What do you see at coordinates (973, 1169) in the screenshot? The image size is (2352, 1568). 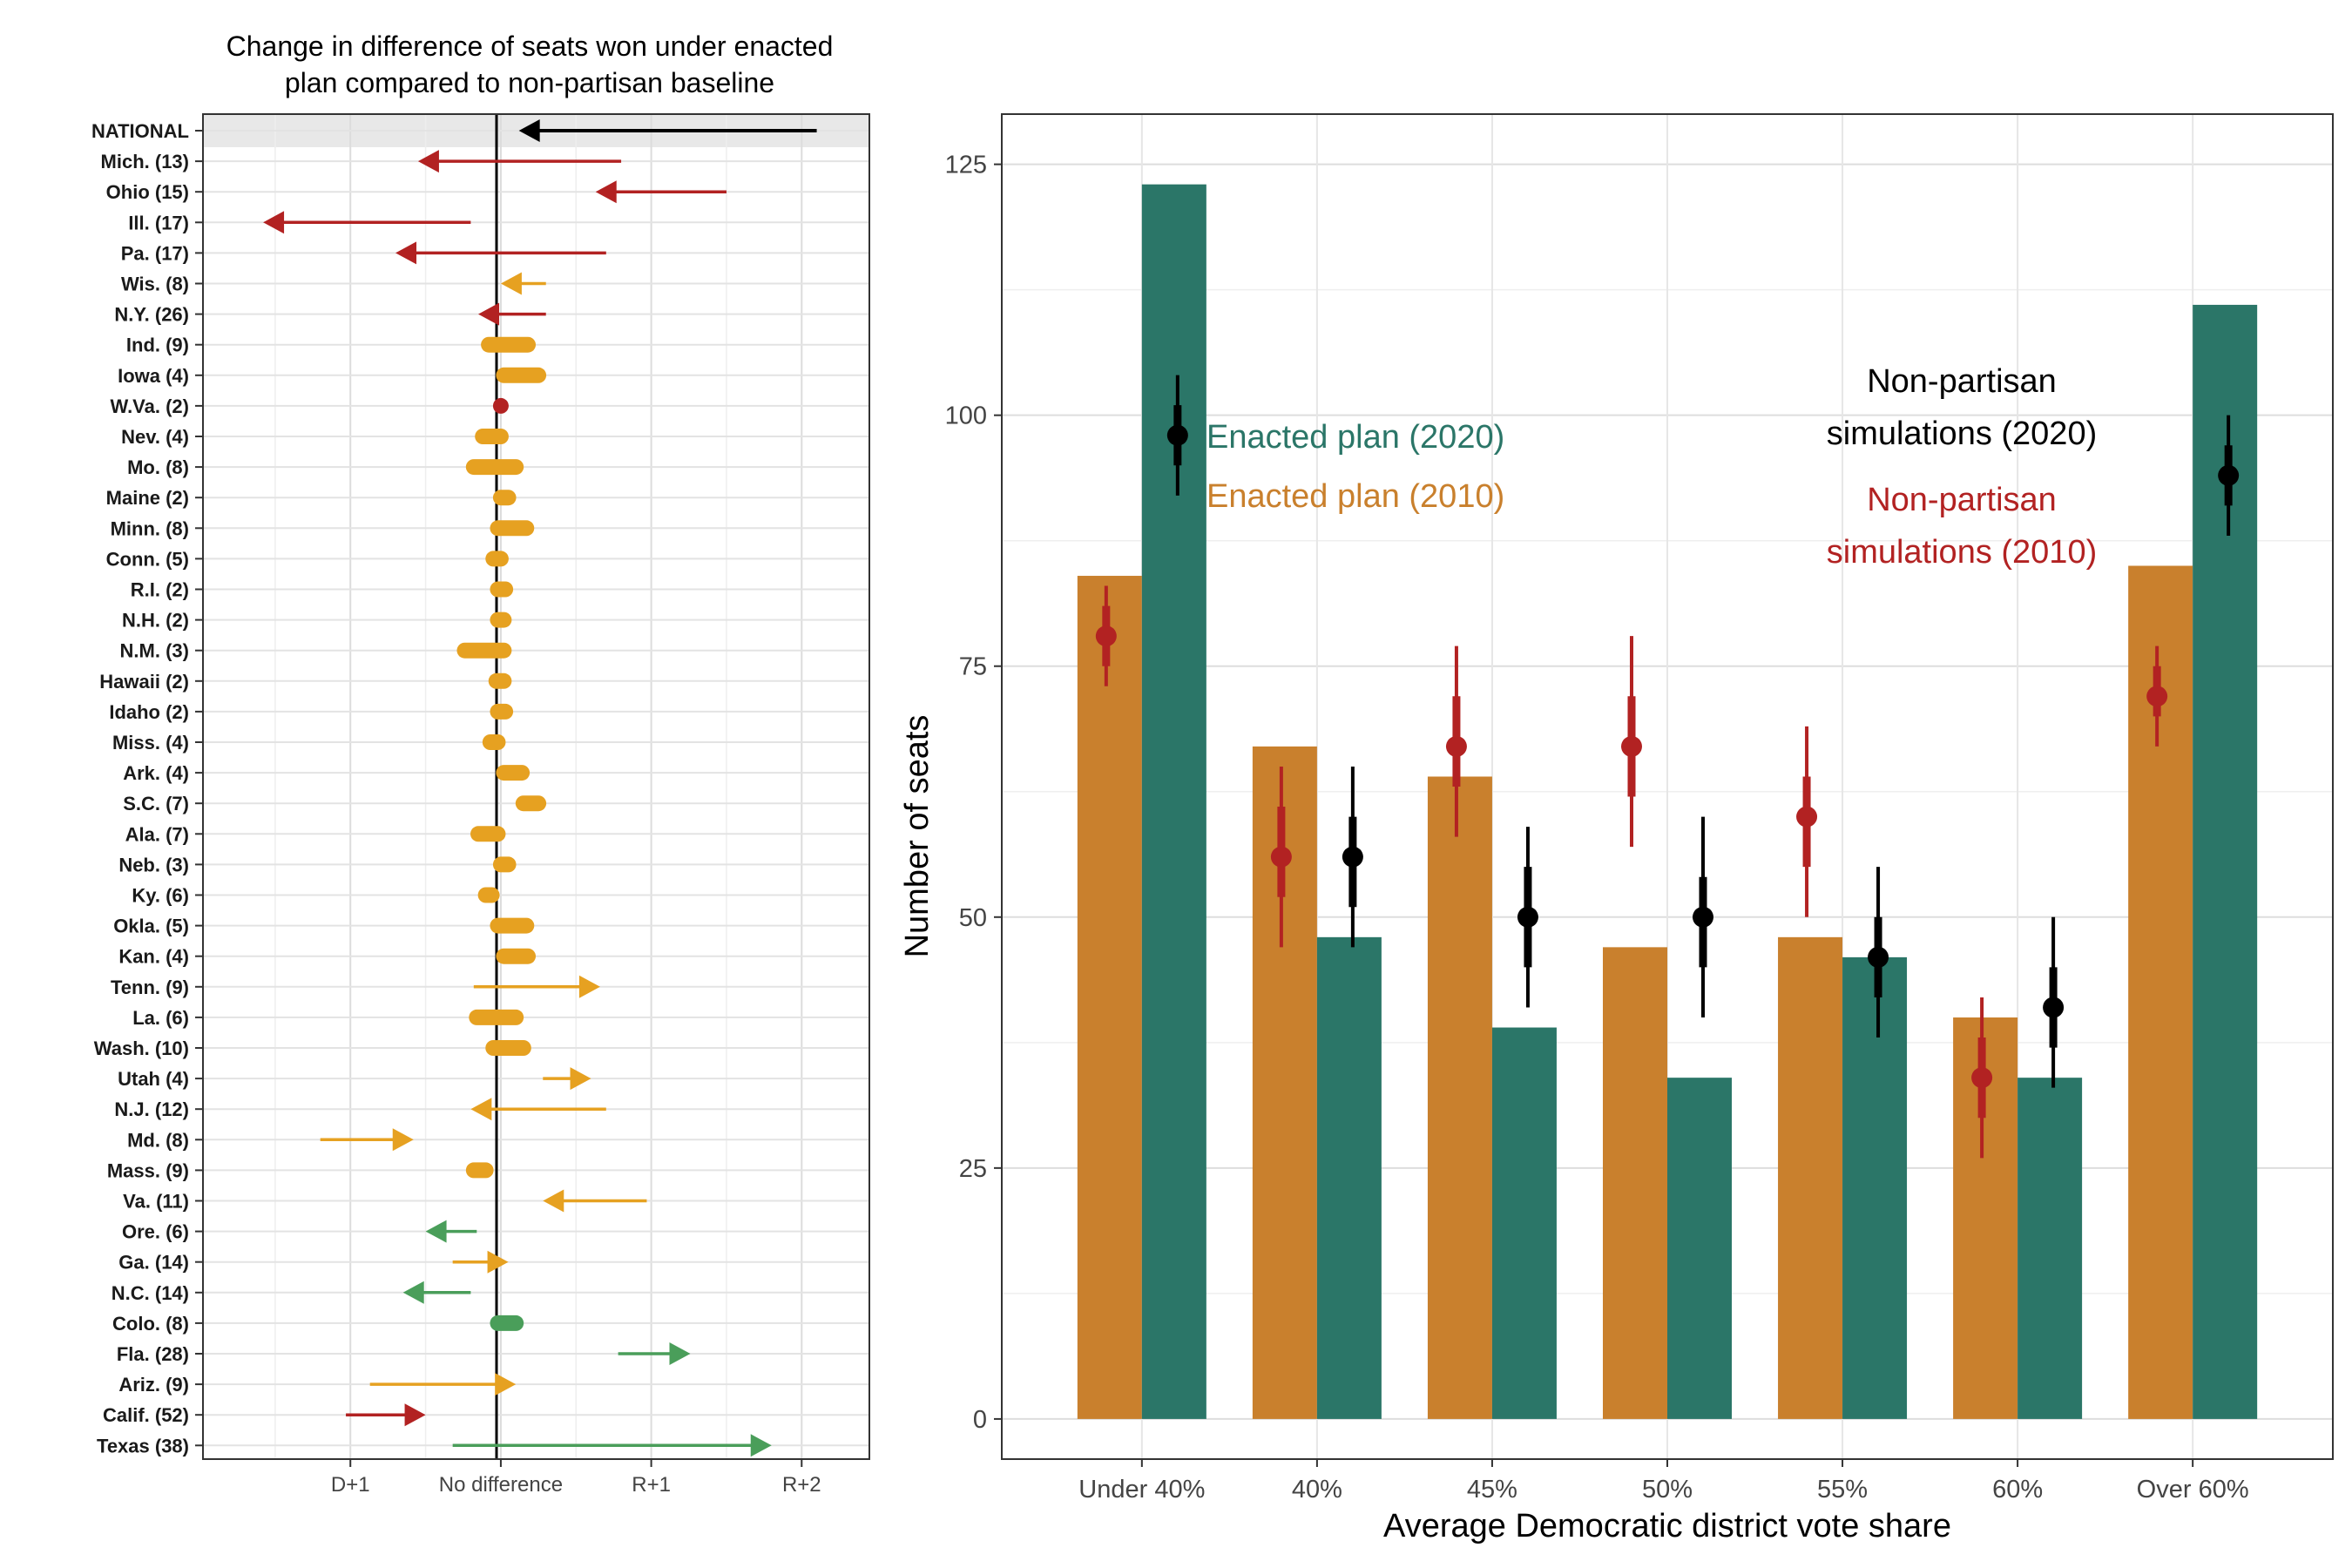 I see `right-y-tick-label: 25` at bounding box center [973, 1169].